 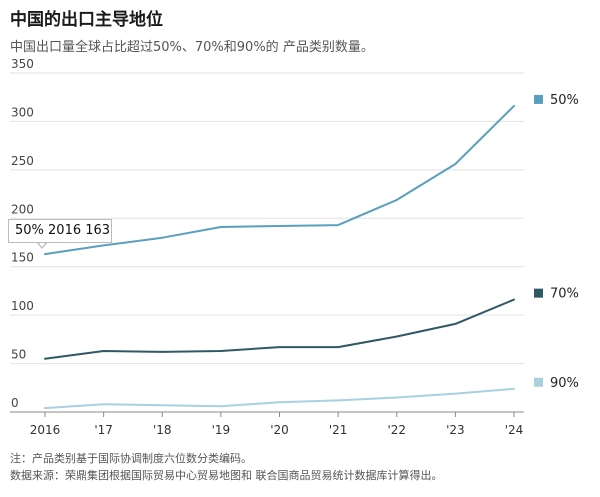 What do you see at coordinates (22, 209) in the screenshot?
I see `y-tick-label-200: 200` at bounding box center [22, 209].